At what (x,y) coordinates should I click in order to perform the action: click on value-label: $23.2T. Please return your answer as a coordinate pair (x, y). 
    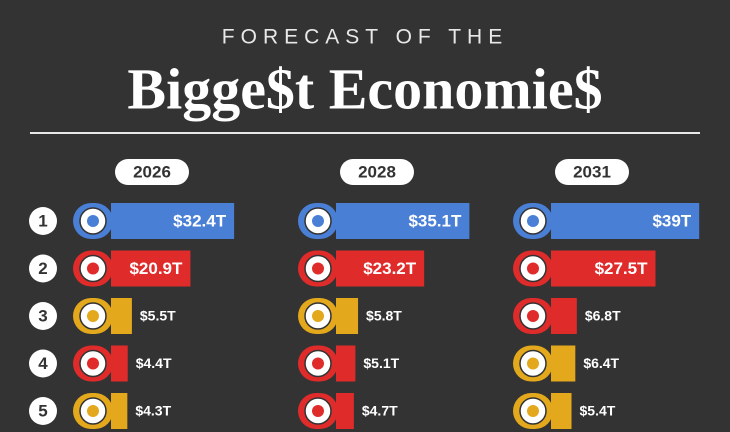
    Looking at the image, I should click on (390, 268).